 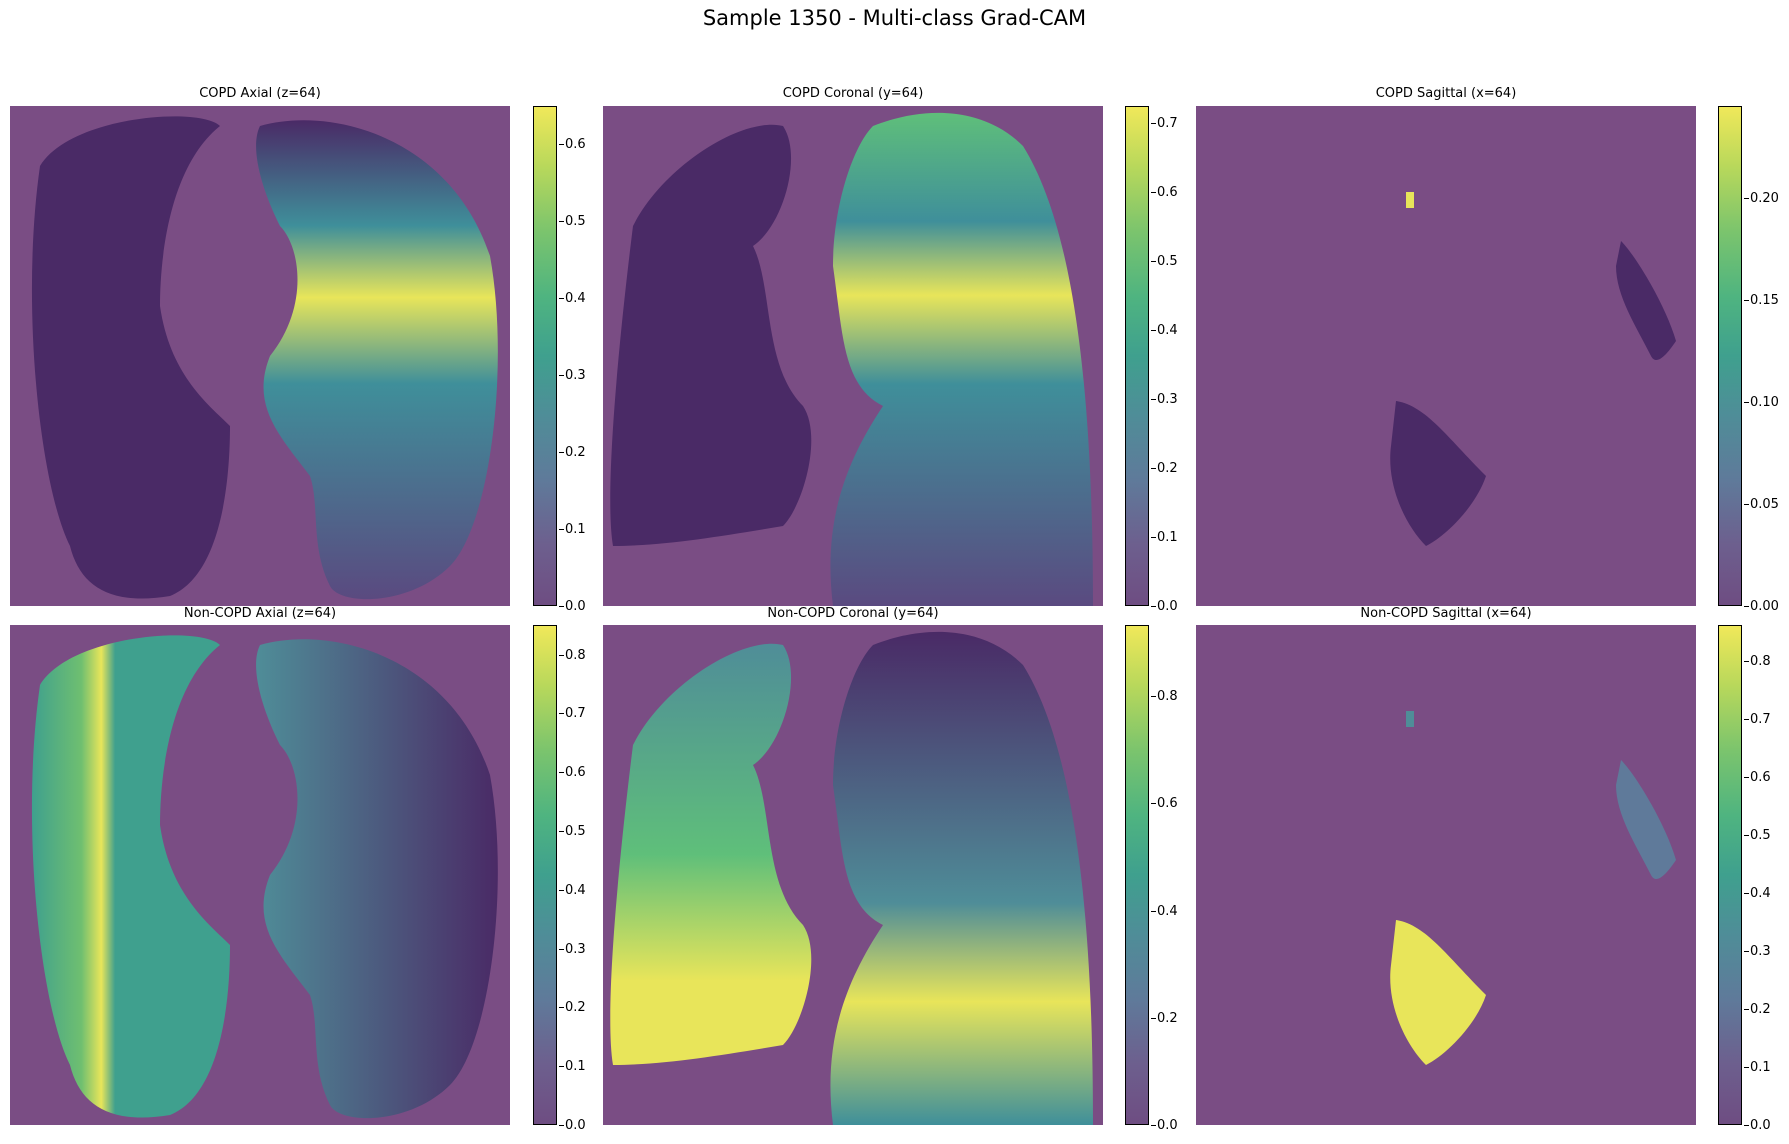 I want to click on image-copd-coronal, so click(x=853, y=356).